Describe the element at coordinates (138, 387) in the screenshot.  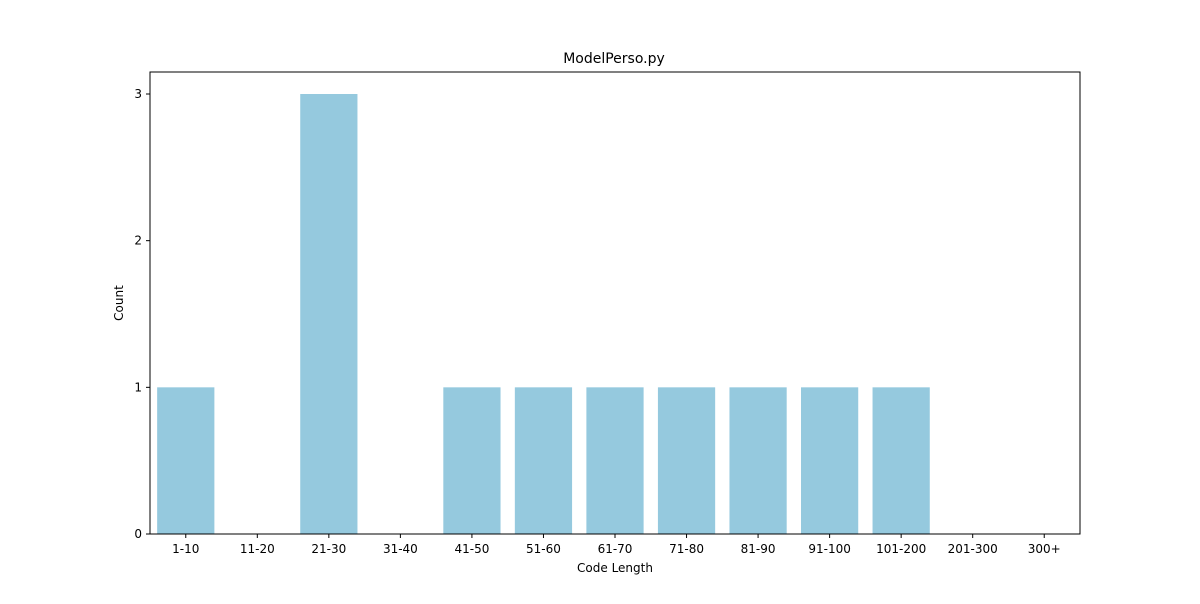
I see `y-tick-label: 1` at that location.